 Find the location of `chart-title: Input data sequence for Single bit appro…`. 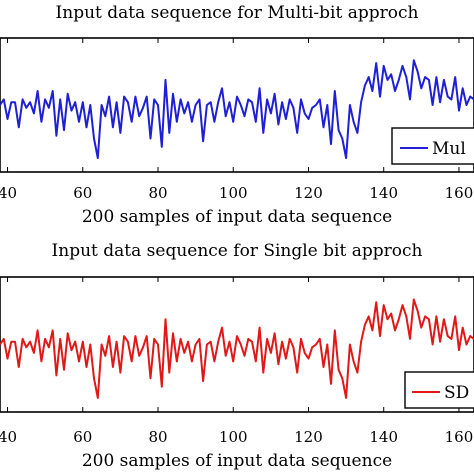

chart-title: Input data sequence for Single bit appro… is located at coordinates (237, 251).